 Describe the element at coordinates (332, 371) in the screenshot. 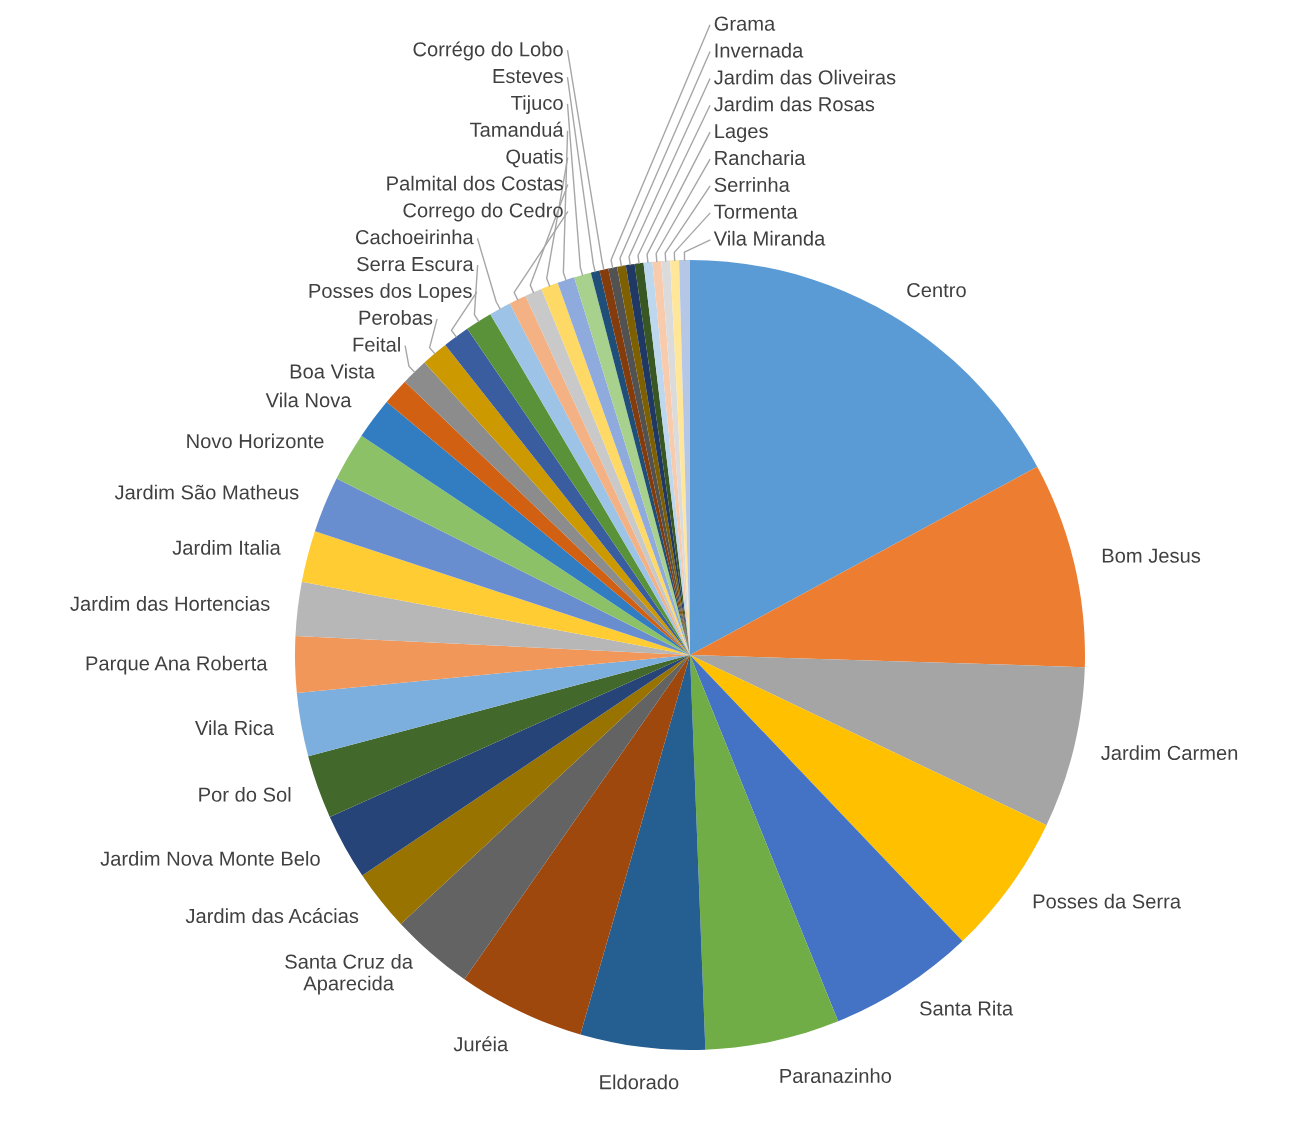

I see `slice-label: Boa Vista` at that location.